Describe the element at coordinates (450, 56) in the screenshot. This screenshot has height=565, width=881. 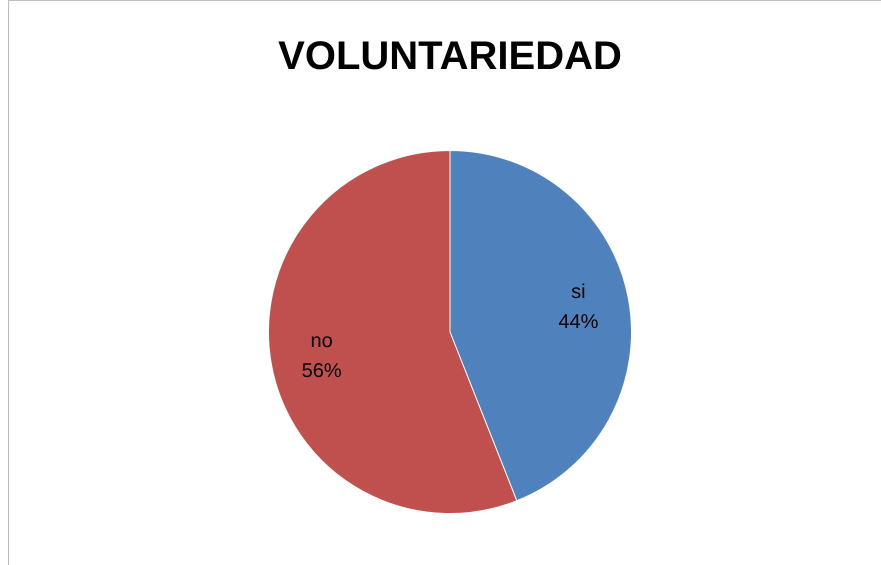
I see `chart-title: VOLUNTARIEDAD` at that location.